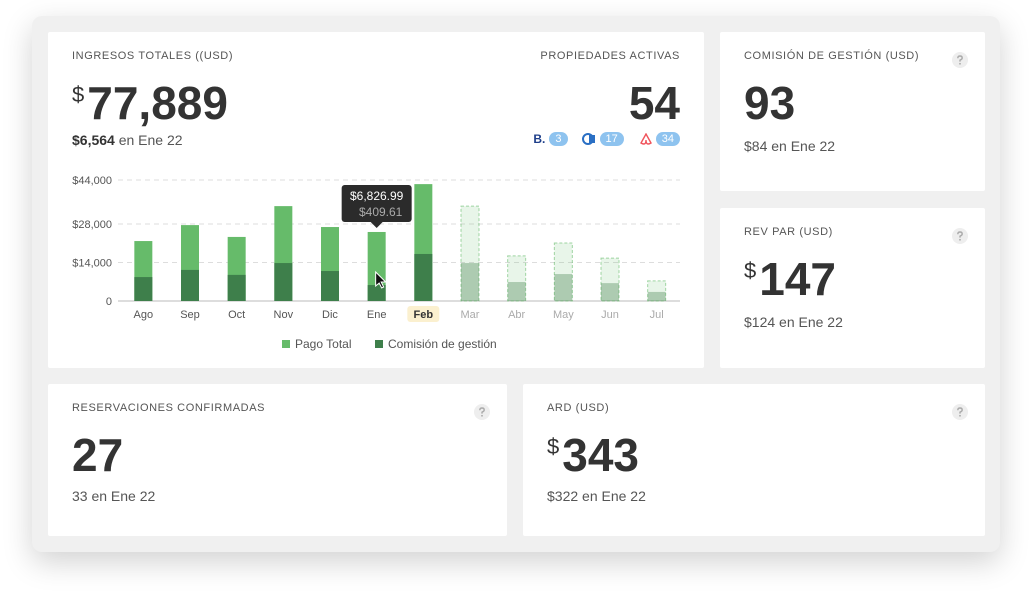 The height and width of the screenshot is (600, 1033). I want to click on x-tick-label: Sep, so click(190, 315).